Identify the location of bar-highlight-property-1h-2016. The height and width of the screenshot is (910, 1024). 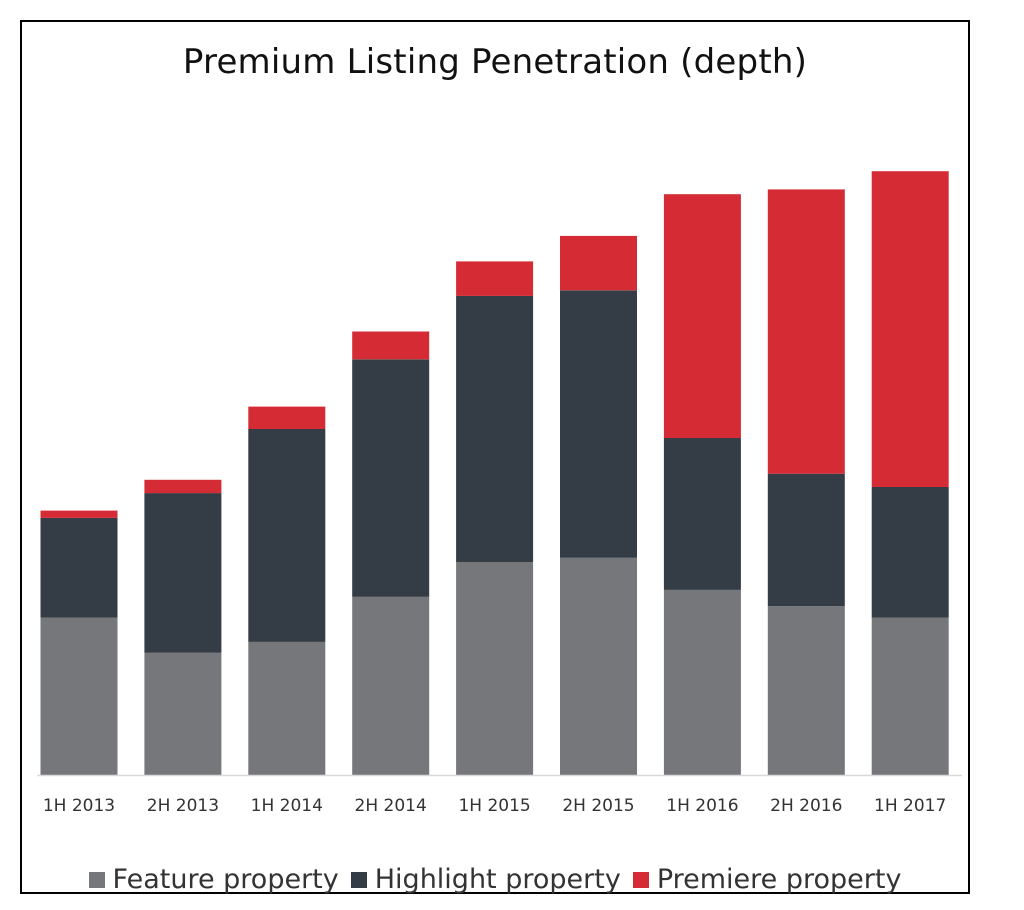
(702, 514).